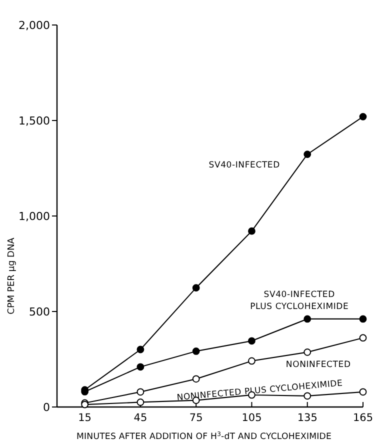  Describe the element at coordinates (34, 25) in the screenshot. I see `y-tick-label: 2,000` at that location.